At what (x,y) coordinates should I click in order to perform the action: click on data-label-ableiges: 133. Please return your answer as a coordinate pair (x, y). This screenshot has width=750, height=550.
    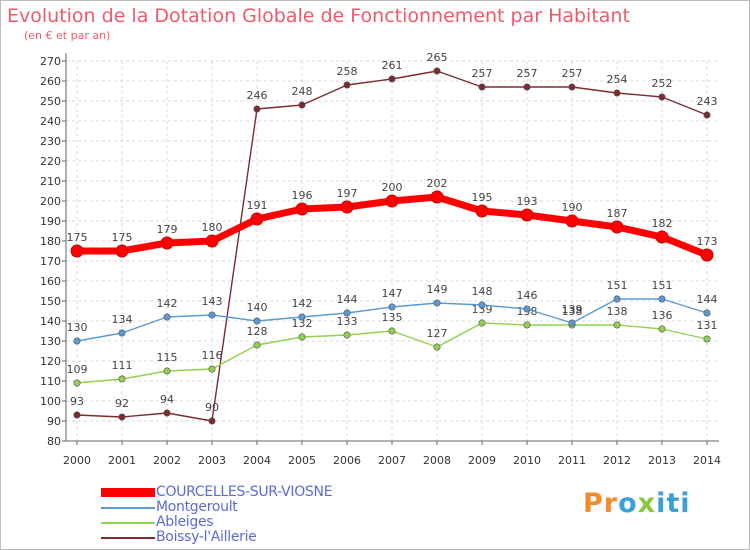
    Looking at the image, I should click on (347, 321).